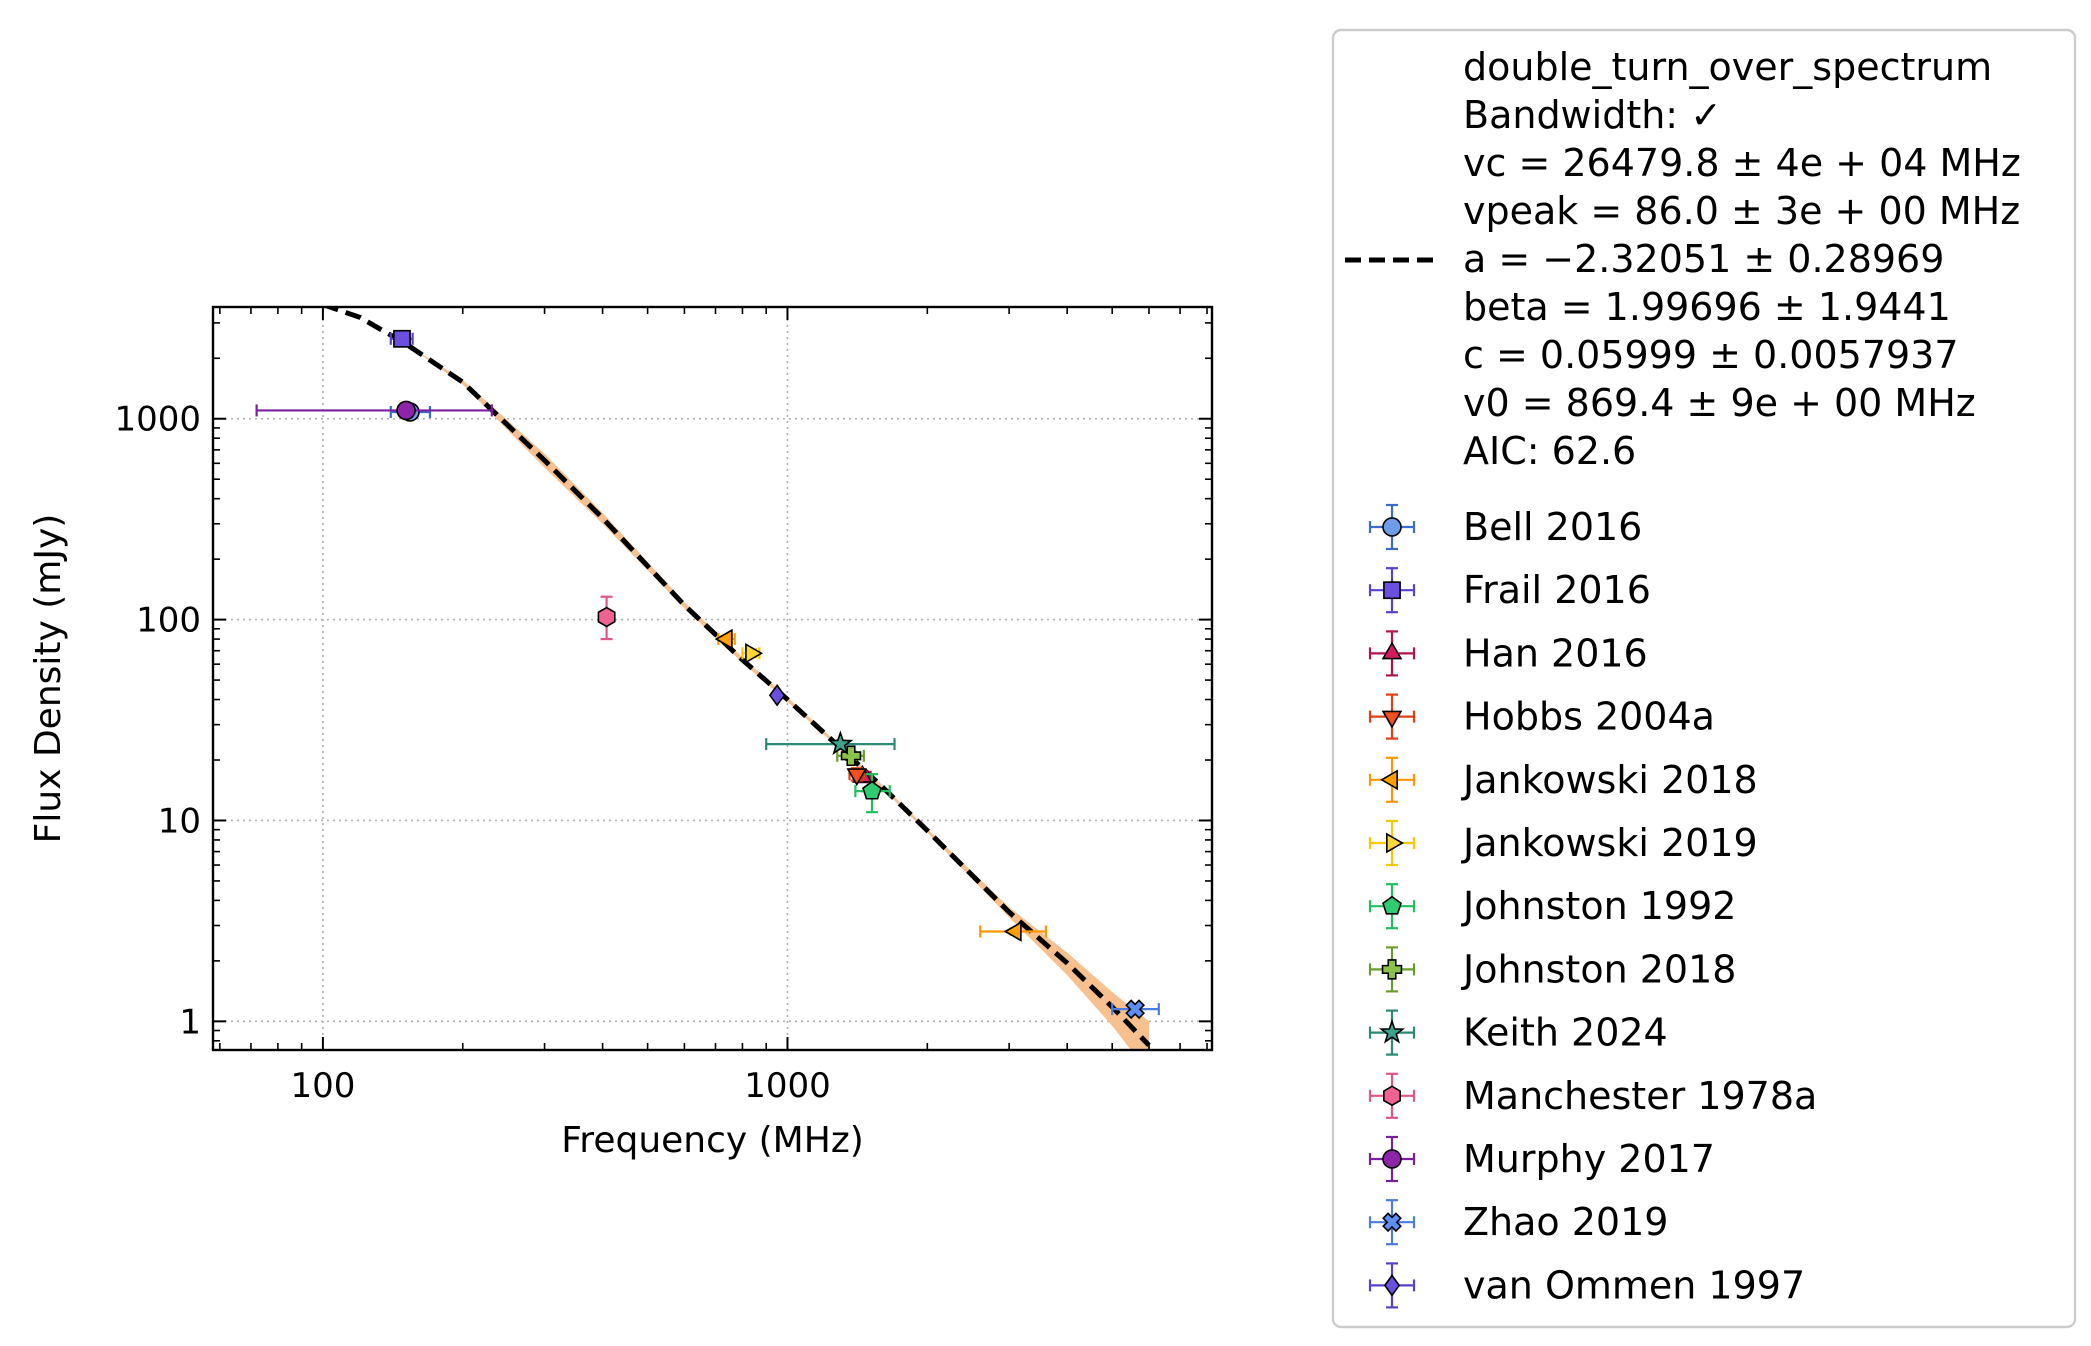 The image size is (2091, 1346). Describe the element at coordinates (1598, 969) in the screenshot. I see `legend-label: Johnston 2018` at that location.